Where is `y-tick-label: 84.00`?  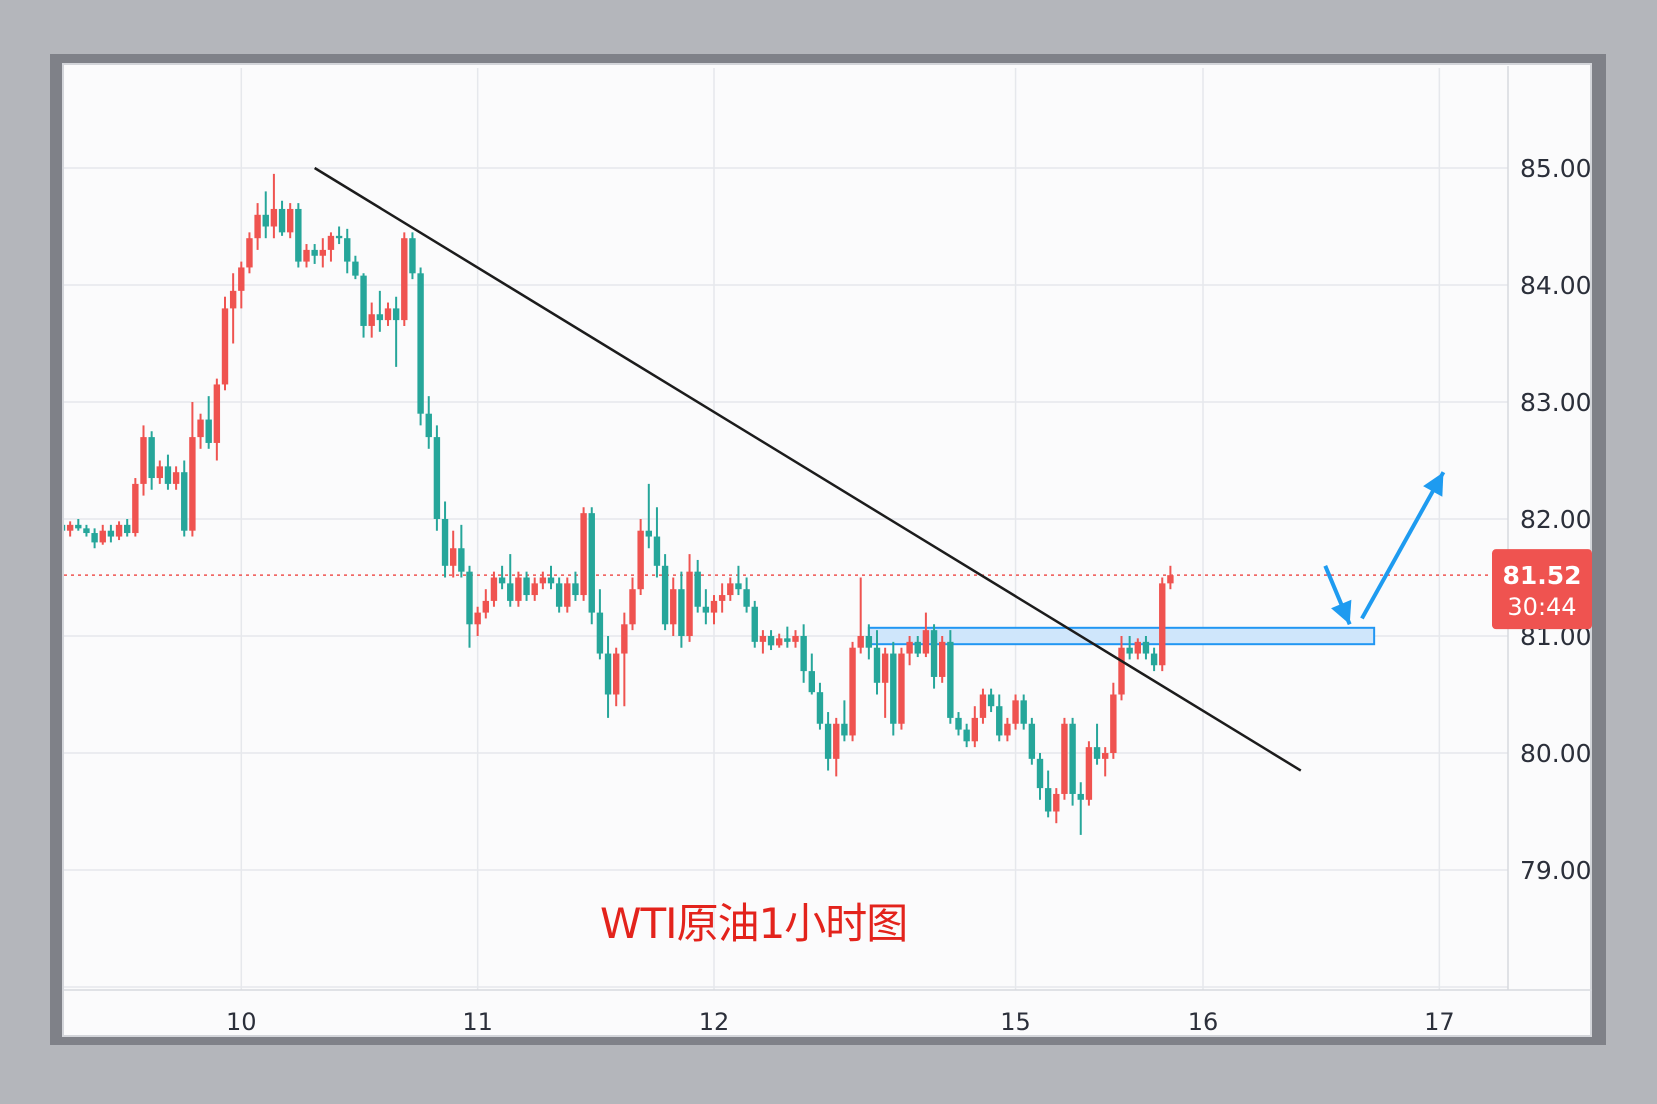 y-tick-label: 84.00 is located at coordinates (1556, 285).